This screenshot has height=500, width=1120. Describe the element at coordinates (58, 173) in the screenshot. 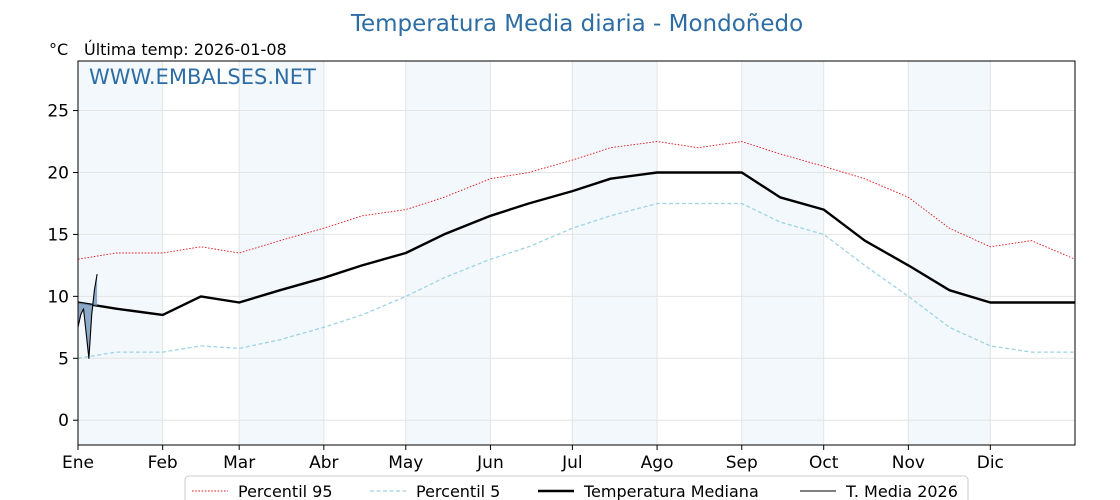

I see `y-tick-label: 20` at that location.